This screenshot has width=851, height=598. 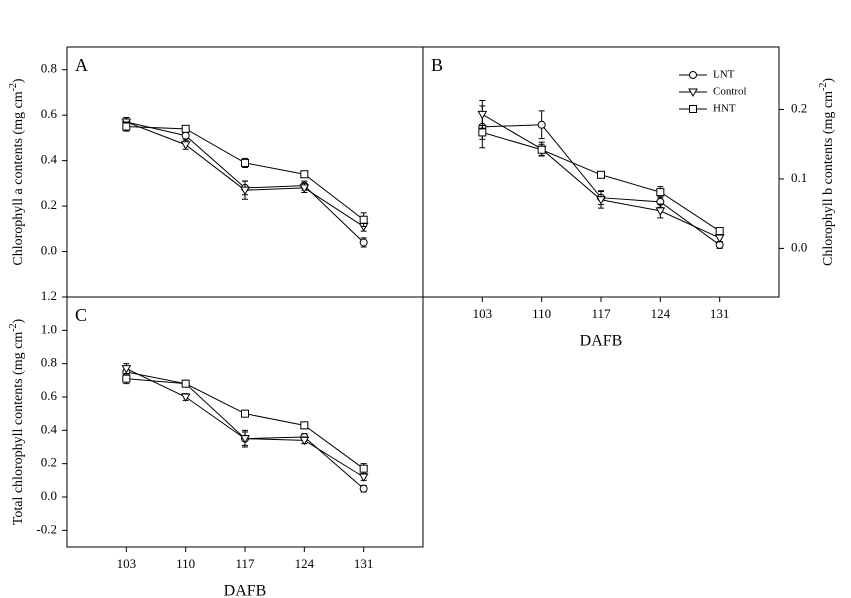 I want to click on y-axis-label-part: Chlorophyll b contents (mg cm, so click(x=828, y=178).